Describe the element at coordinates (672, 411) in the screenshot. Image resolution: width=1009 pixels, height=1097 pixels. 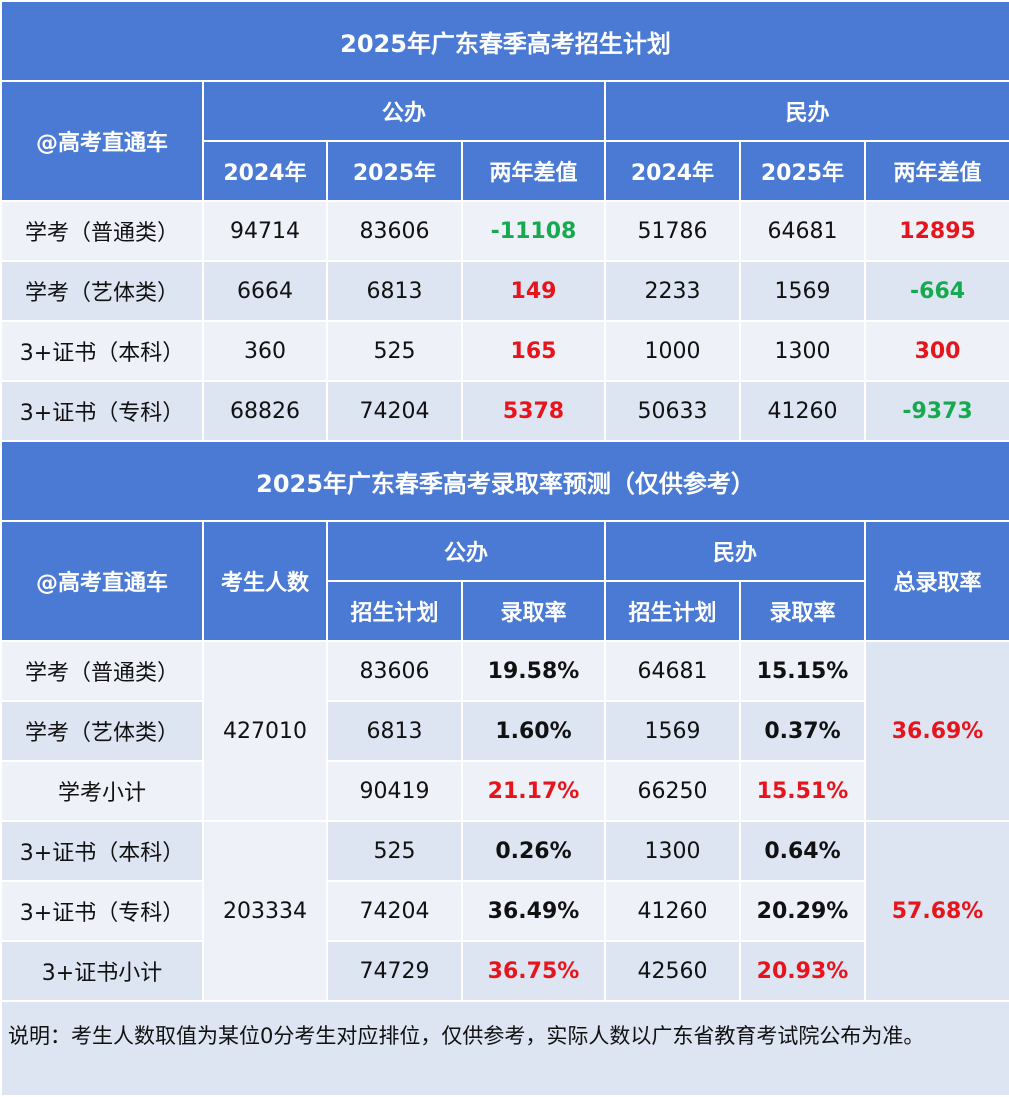
I see `cell-private-2024: 50633` at that location.